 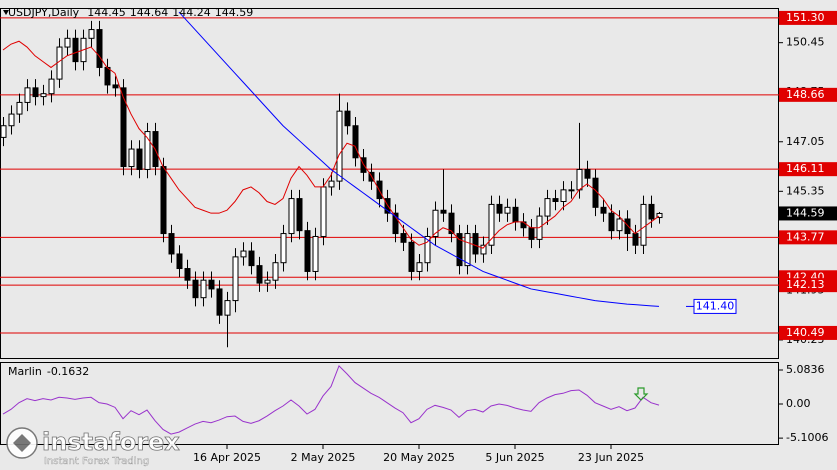 I want to click on x-tick-label: 16 Apr 2025, so click(x=227, y=457).